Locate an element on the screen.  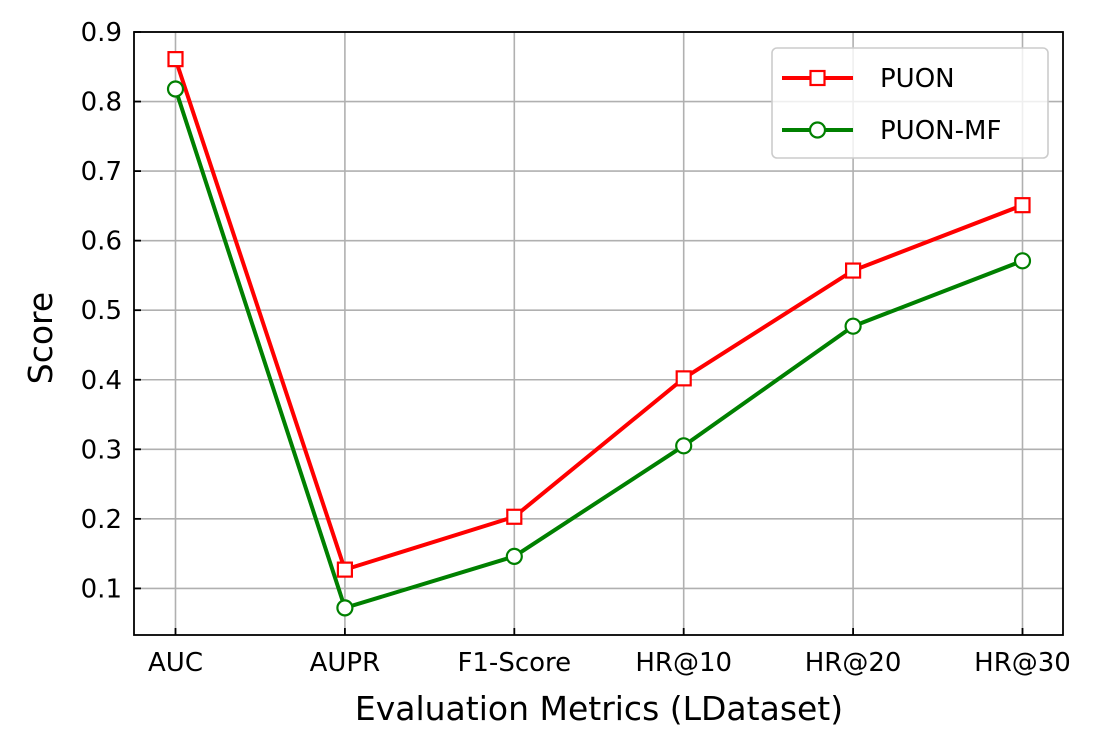
legend: PUON PUON-MF is located at coordinates (910, 103).